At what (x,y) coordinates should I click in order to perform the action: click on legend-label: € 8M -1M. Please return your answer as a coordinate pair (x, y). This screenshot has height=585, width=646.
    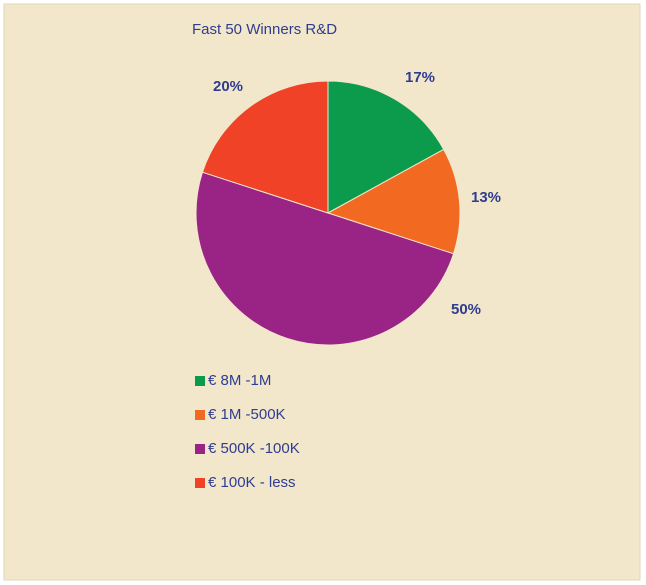
    Looking at the image, I should click on (239, 380).